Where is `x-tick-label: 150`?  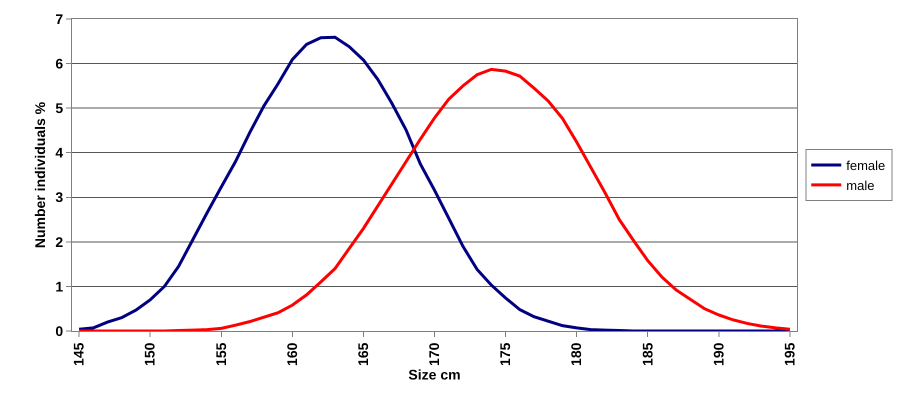
x-tick-label: 150 is located at coordinates (150, 354).